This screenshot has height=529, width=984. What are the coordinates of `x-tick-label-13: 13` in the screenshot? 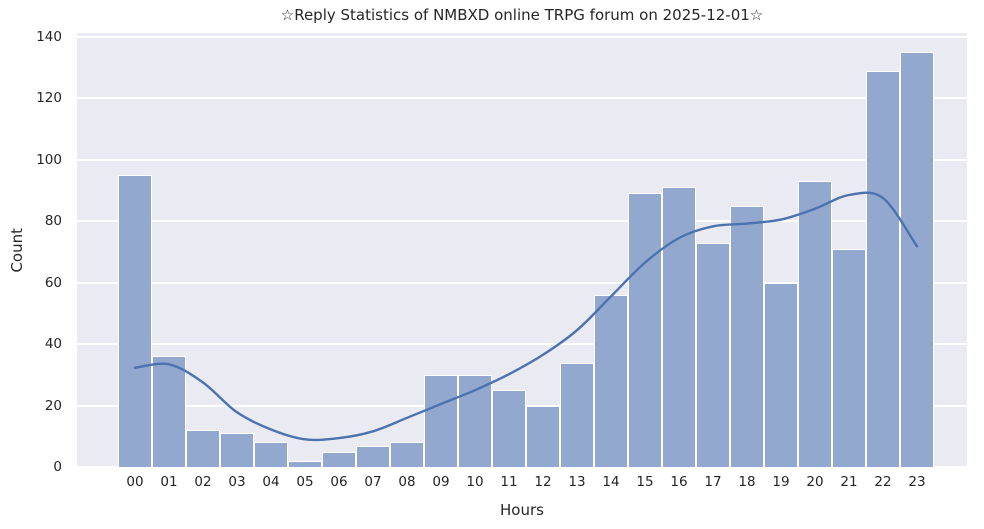 It's located at (577, 482).